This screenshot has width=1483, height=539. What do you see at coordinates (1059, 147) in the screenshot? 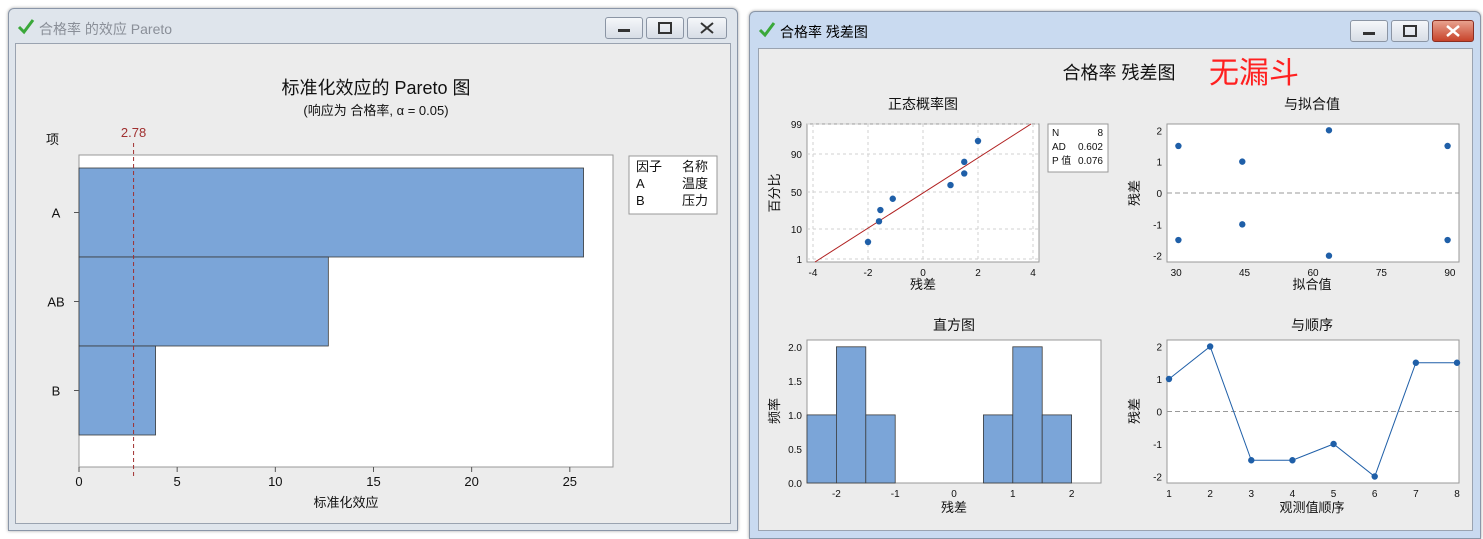
I see `stats-ad-label: AD` at bounding box center [1059, 147].